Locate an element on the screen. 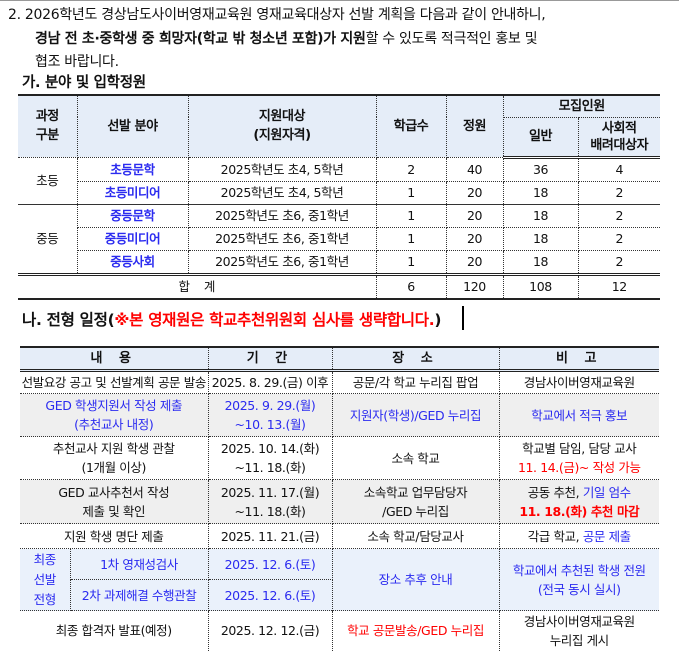 This screenshot has height=652, width=679. field-cell: 초등문학 is located at coordinates (132, 169).